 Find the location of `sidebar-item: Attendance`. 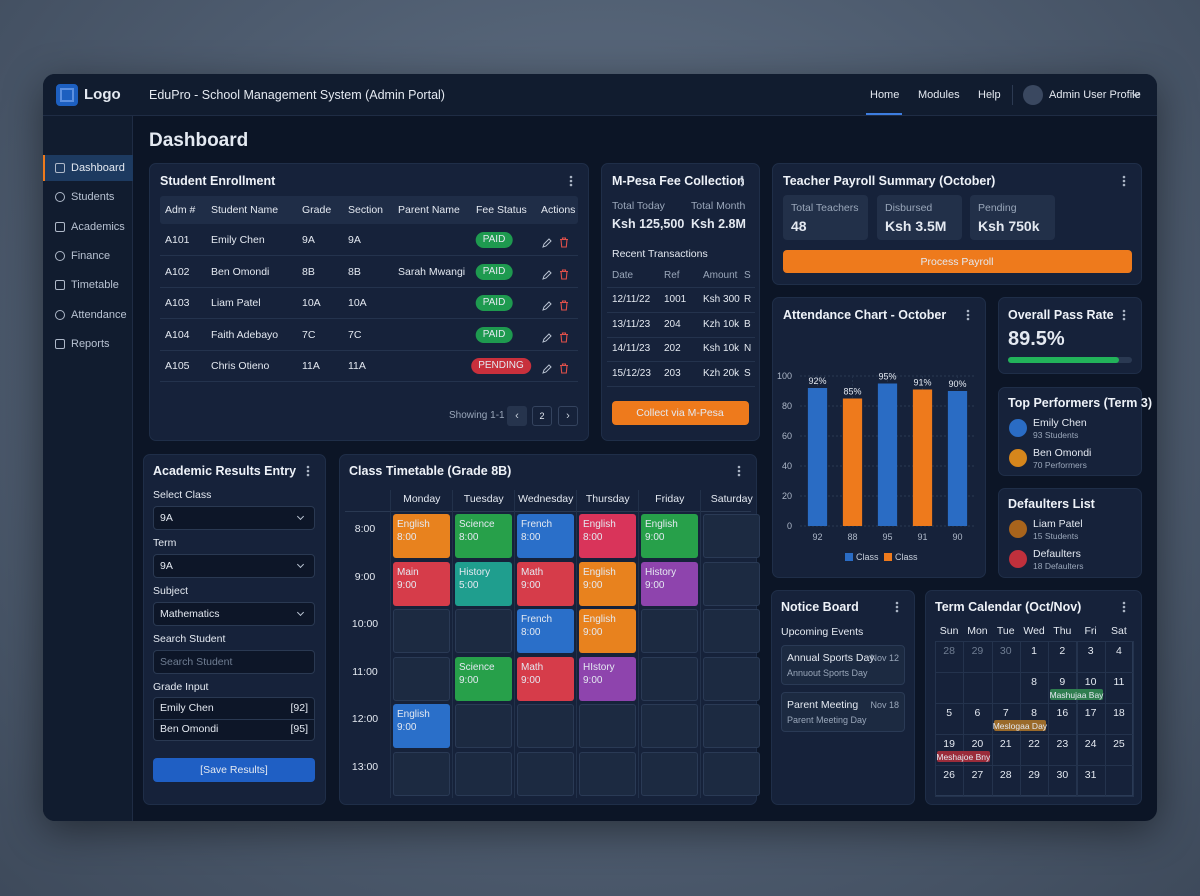

sidebar-item: Attendance is located at coordinates (99, 315).